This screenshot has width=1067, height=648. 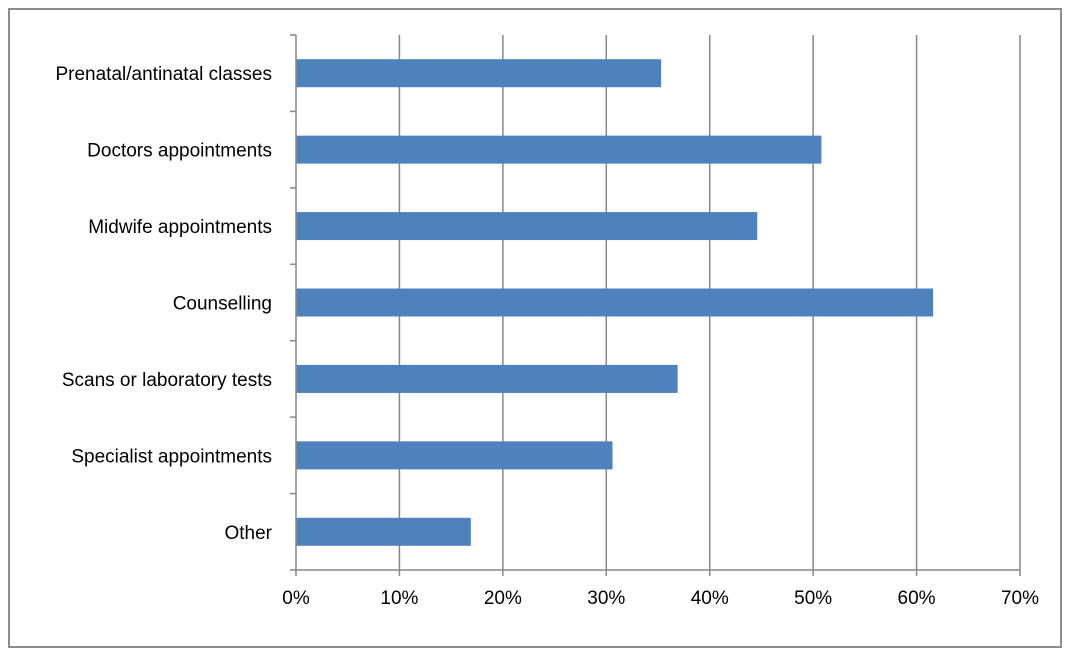 I want to click on category-label: Other, so click(x=248, y=533).